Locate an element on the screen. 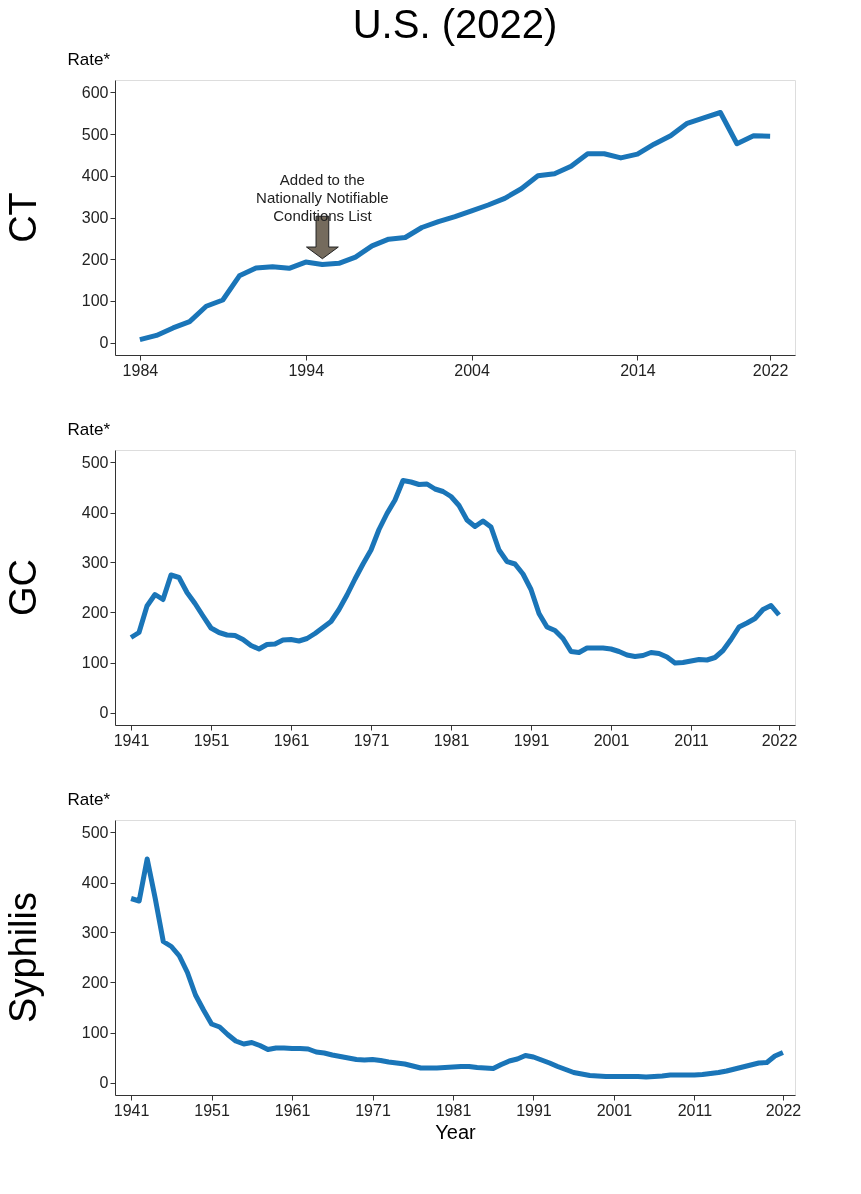 The height and width of the screenshot is (1194, 861). y-tick-label: 600 is located at coordinates (95, 92).